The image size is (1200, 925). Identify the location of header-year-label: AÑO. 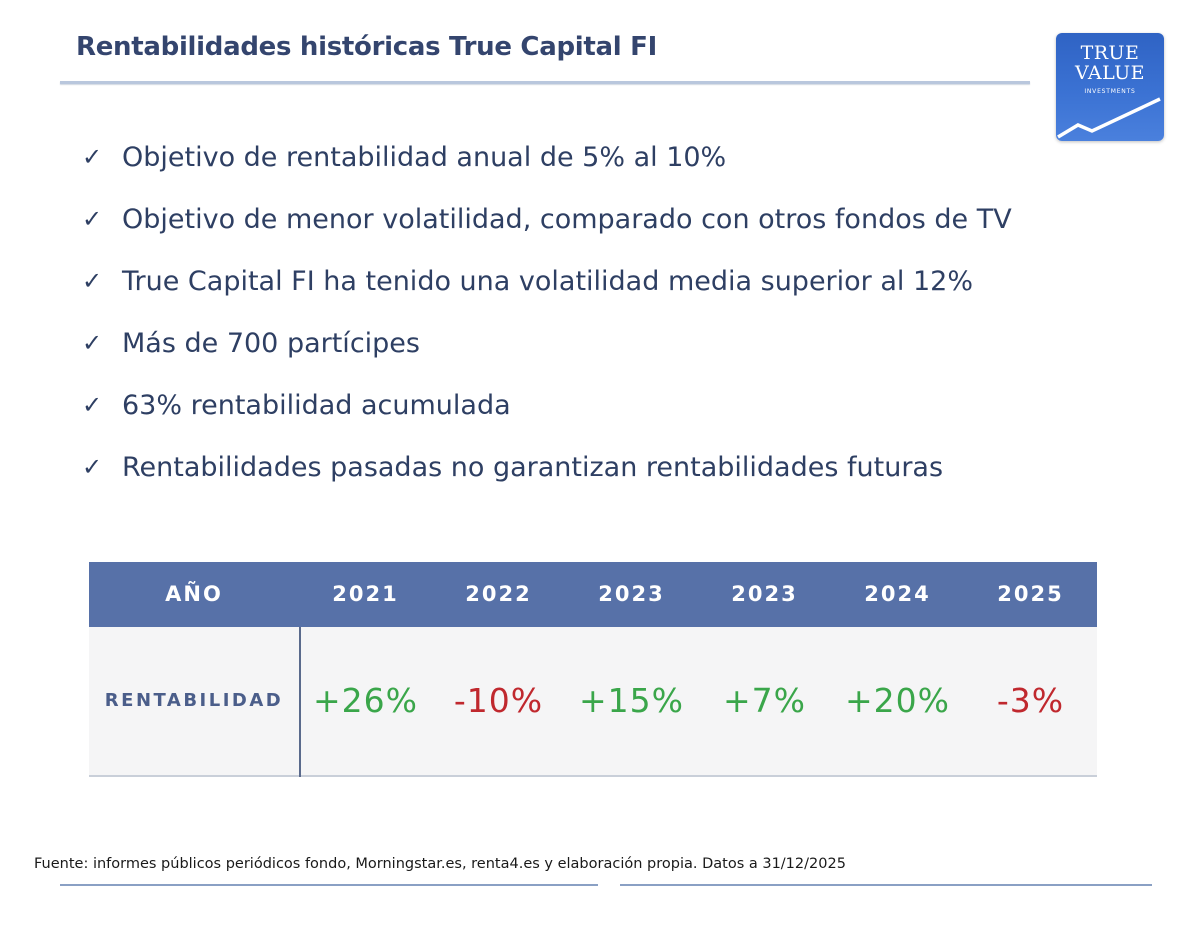
(194, 594).